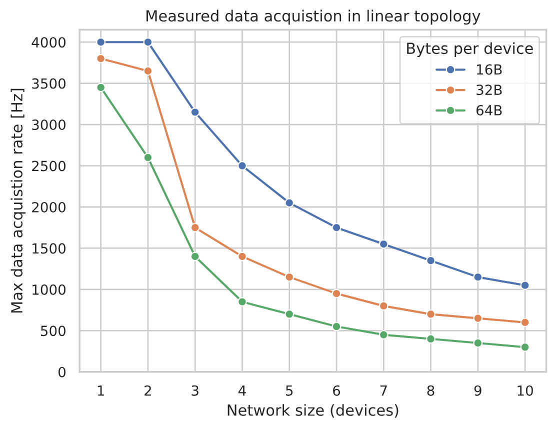  Describe the element at coordinates (147, 390) in the screenshot. I see `x-tick-label: 2` at that location.